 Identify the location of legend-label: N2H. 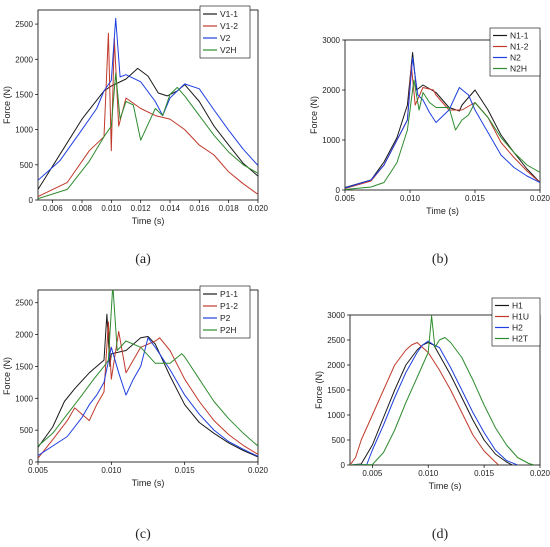
(518, 69).